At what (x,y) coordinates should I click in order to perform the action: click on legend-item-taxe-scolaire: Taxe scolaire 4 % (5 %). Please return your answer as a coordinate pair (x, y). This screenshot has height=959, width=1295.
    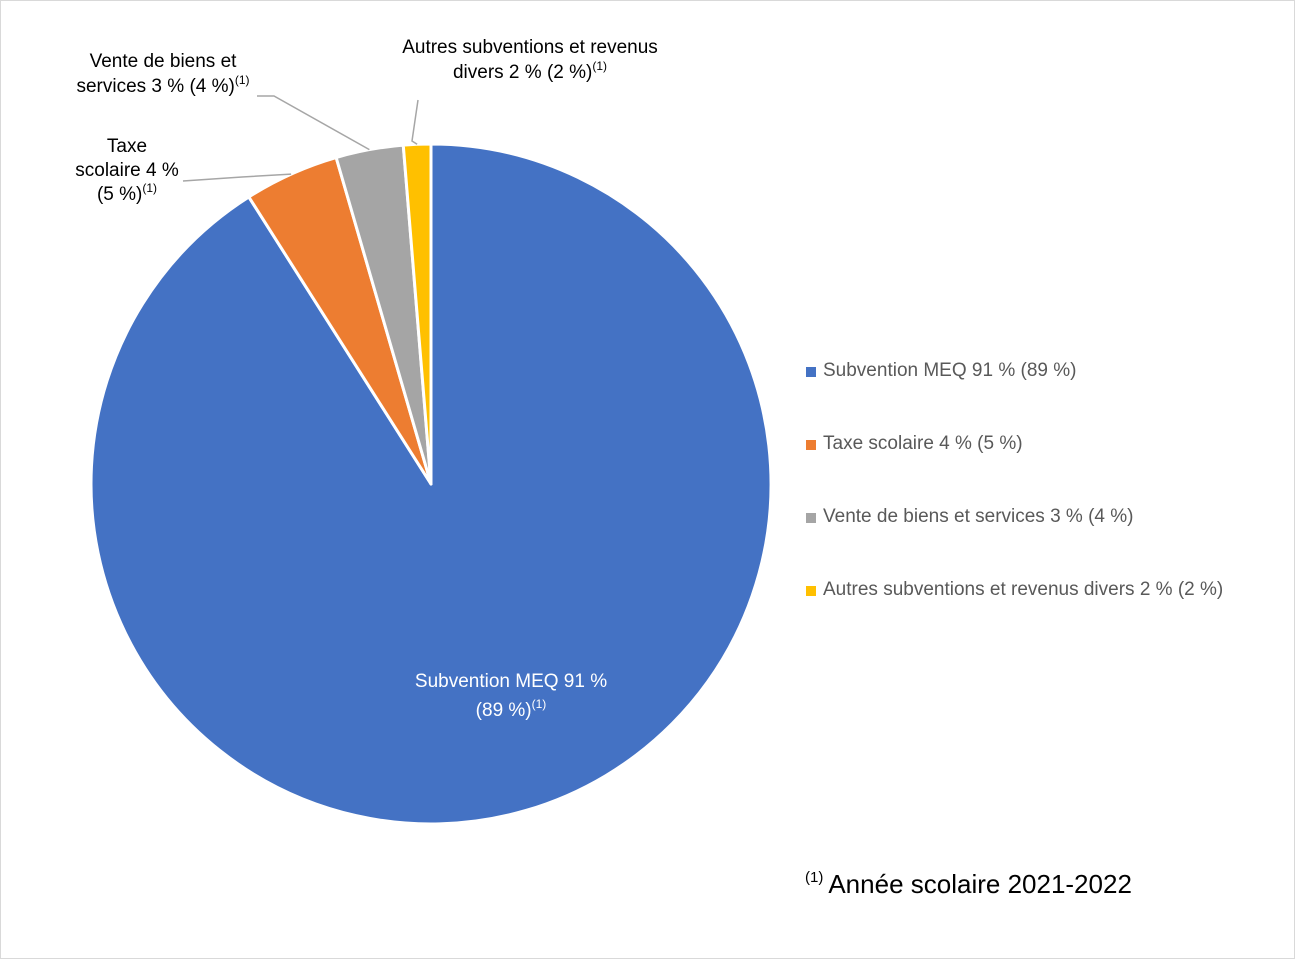
    Looking at the image, I should click on (914, 443).